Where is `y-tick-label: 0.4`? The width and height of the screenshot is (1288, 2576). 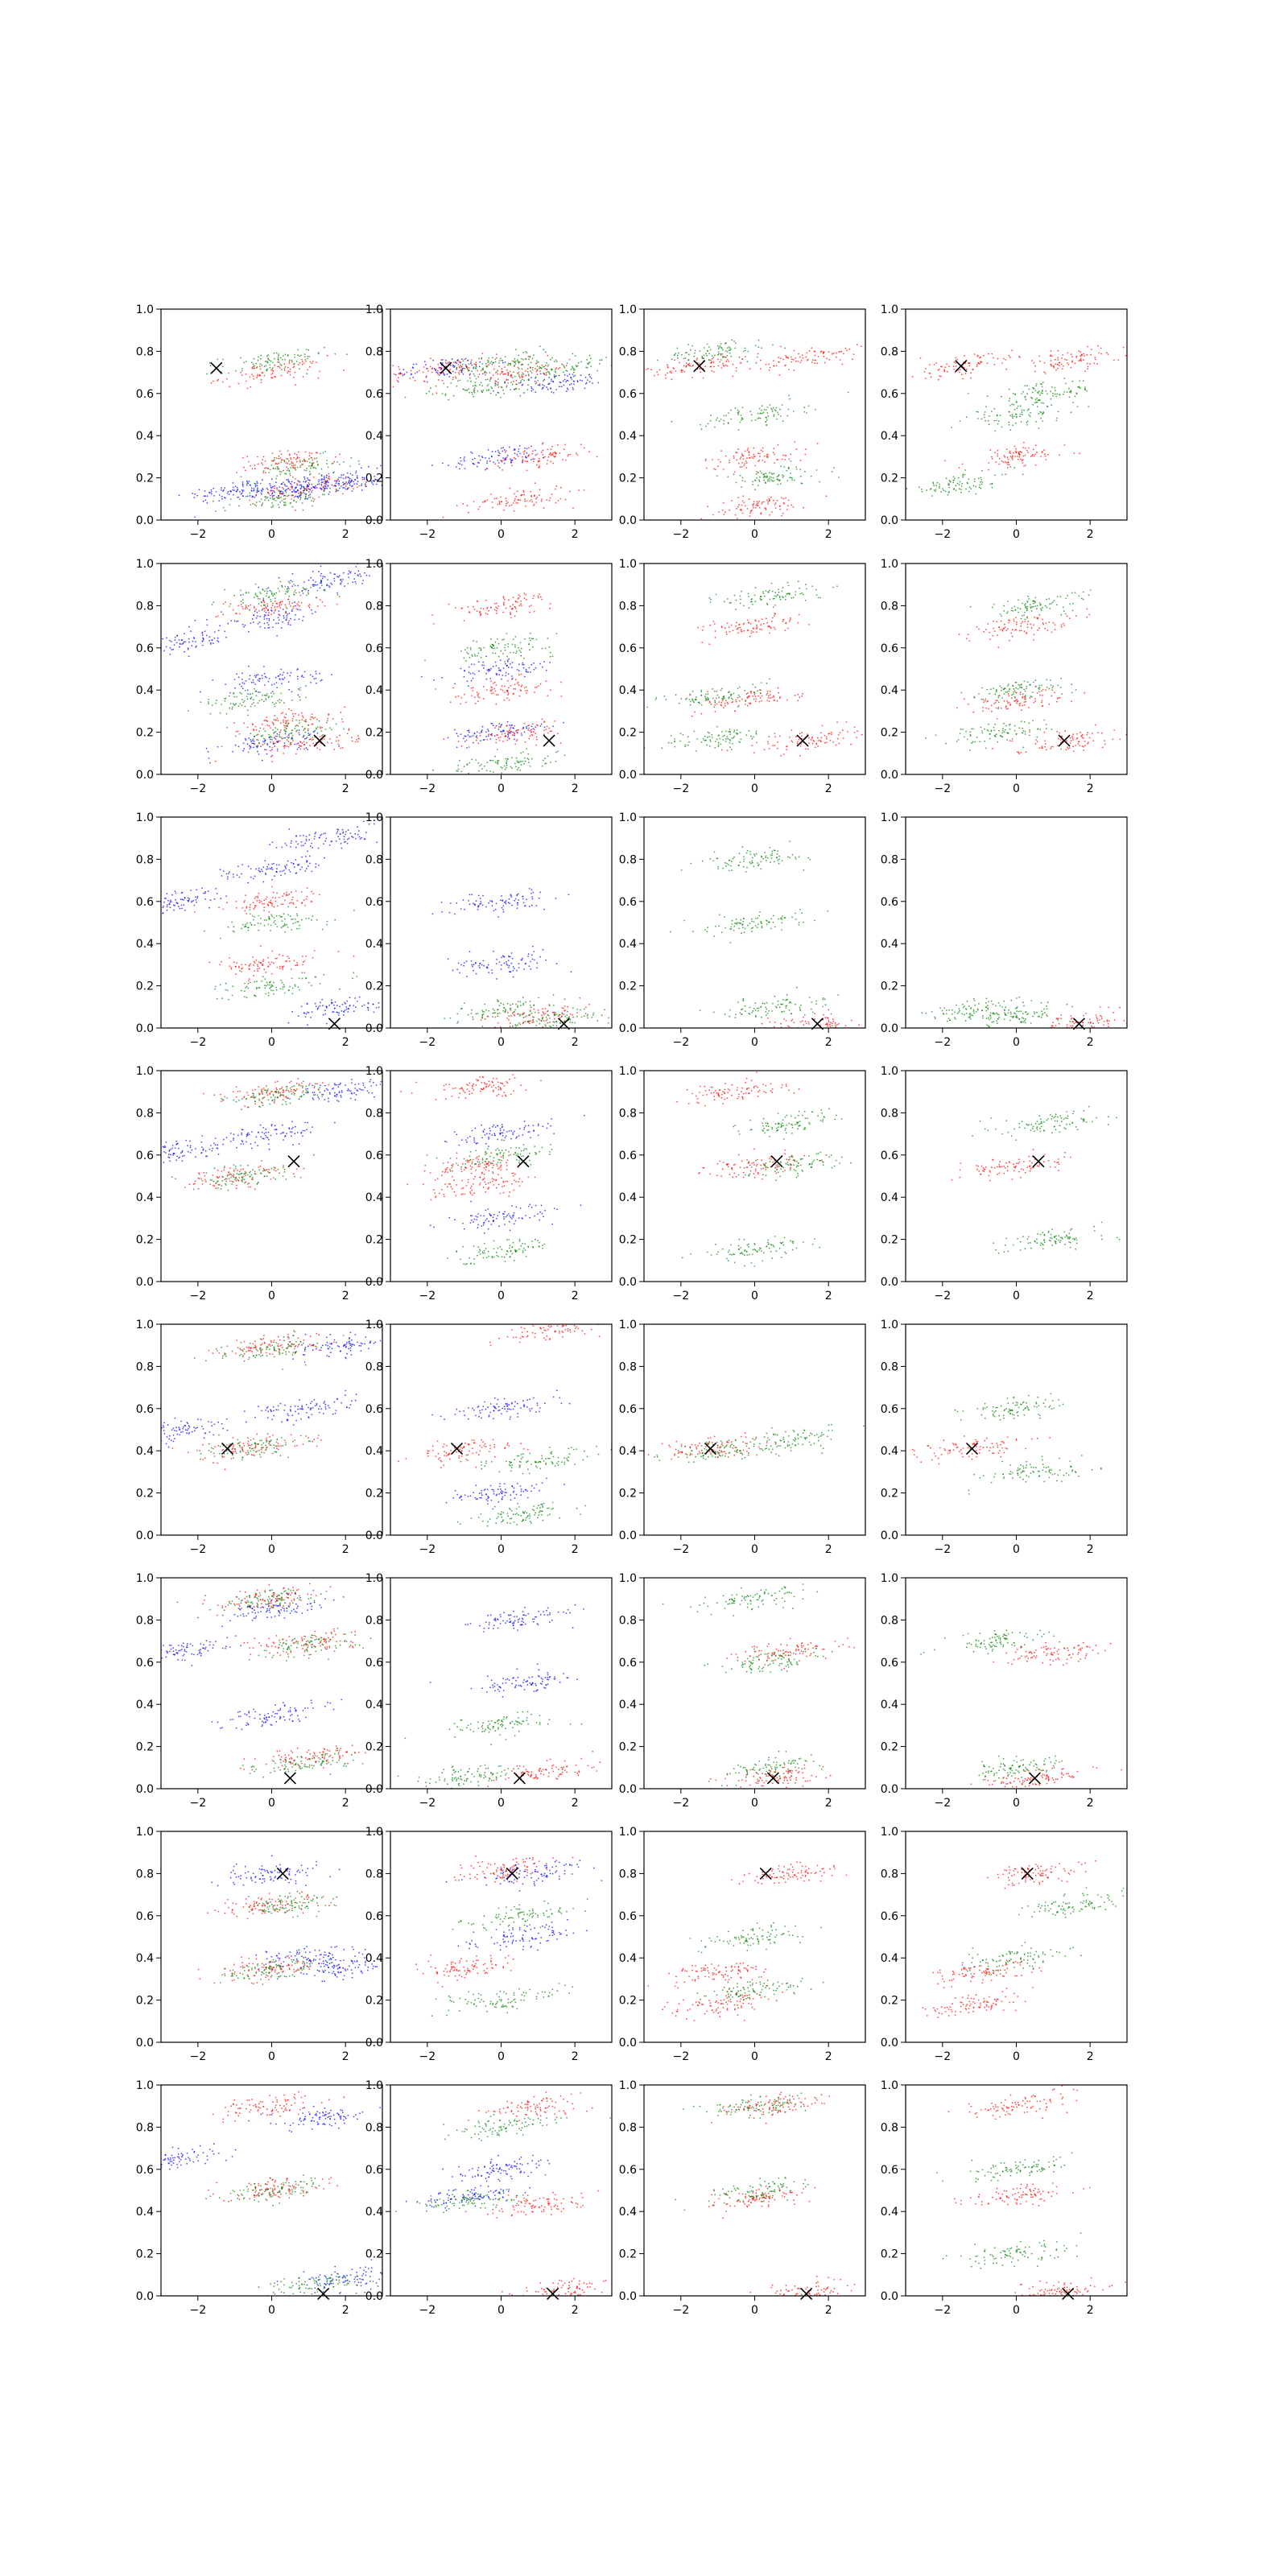
y-tick-label: 0.4 is located at coordinates (145, 690).